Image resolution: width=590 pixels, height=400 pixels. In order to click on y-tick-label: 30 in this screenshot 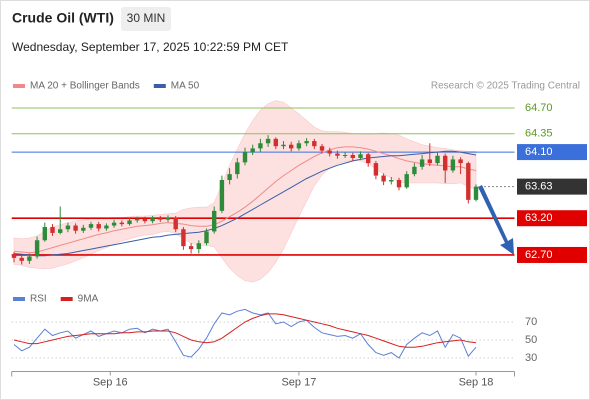, I will do `click(531, 358)`.